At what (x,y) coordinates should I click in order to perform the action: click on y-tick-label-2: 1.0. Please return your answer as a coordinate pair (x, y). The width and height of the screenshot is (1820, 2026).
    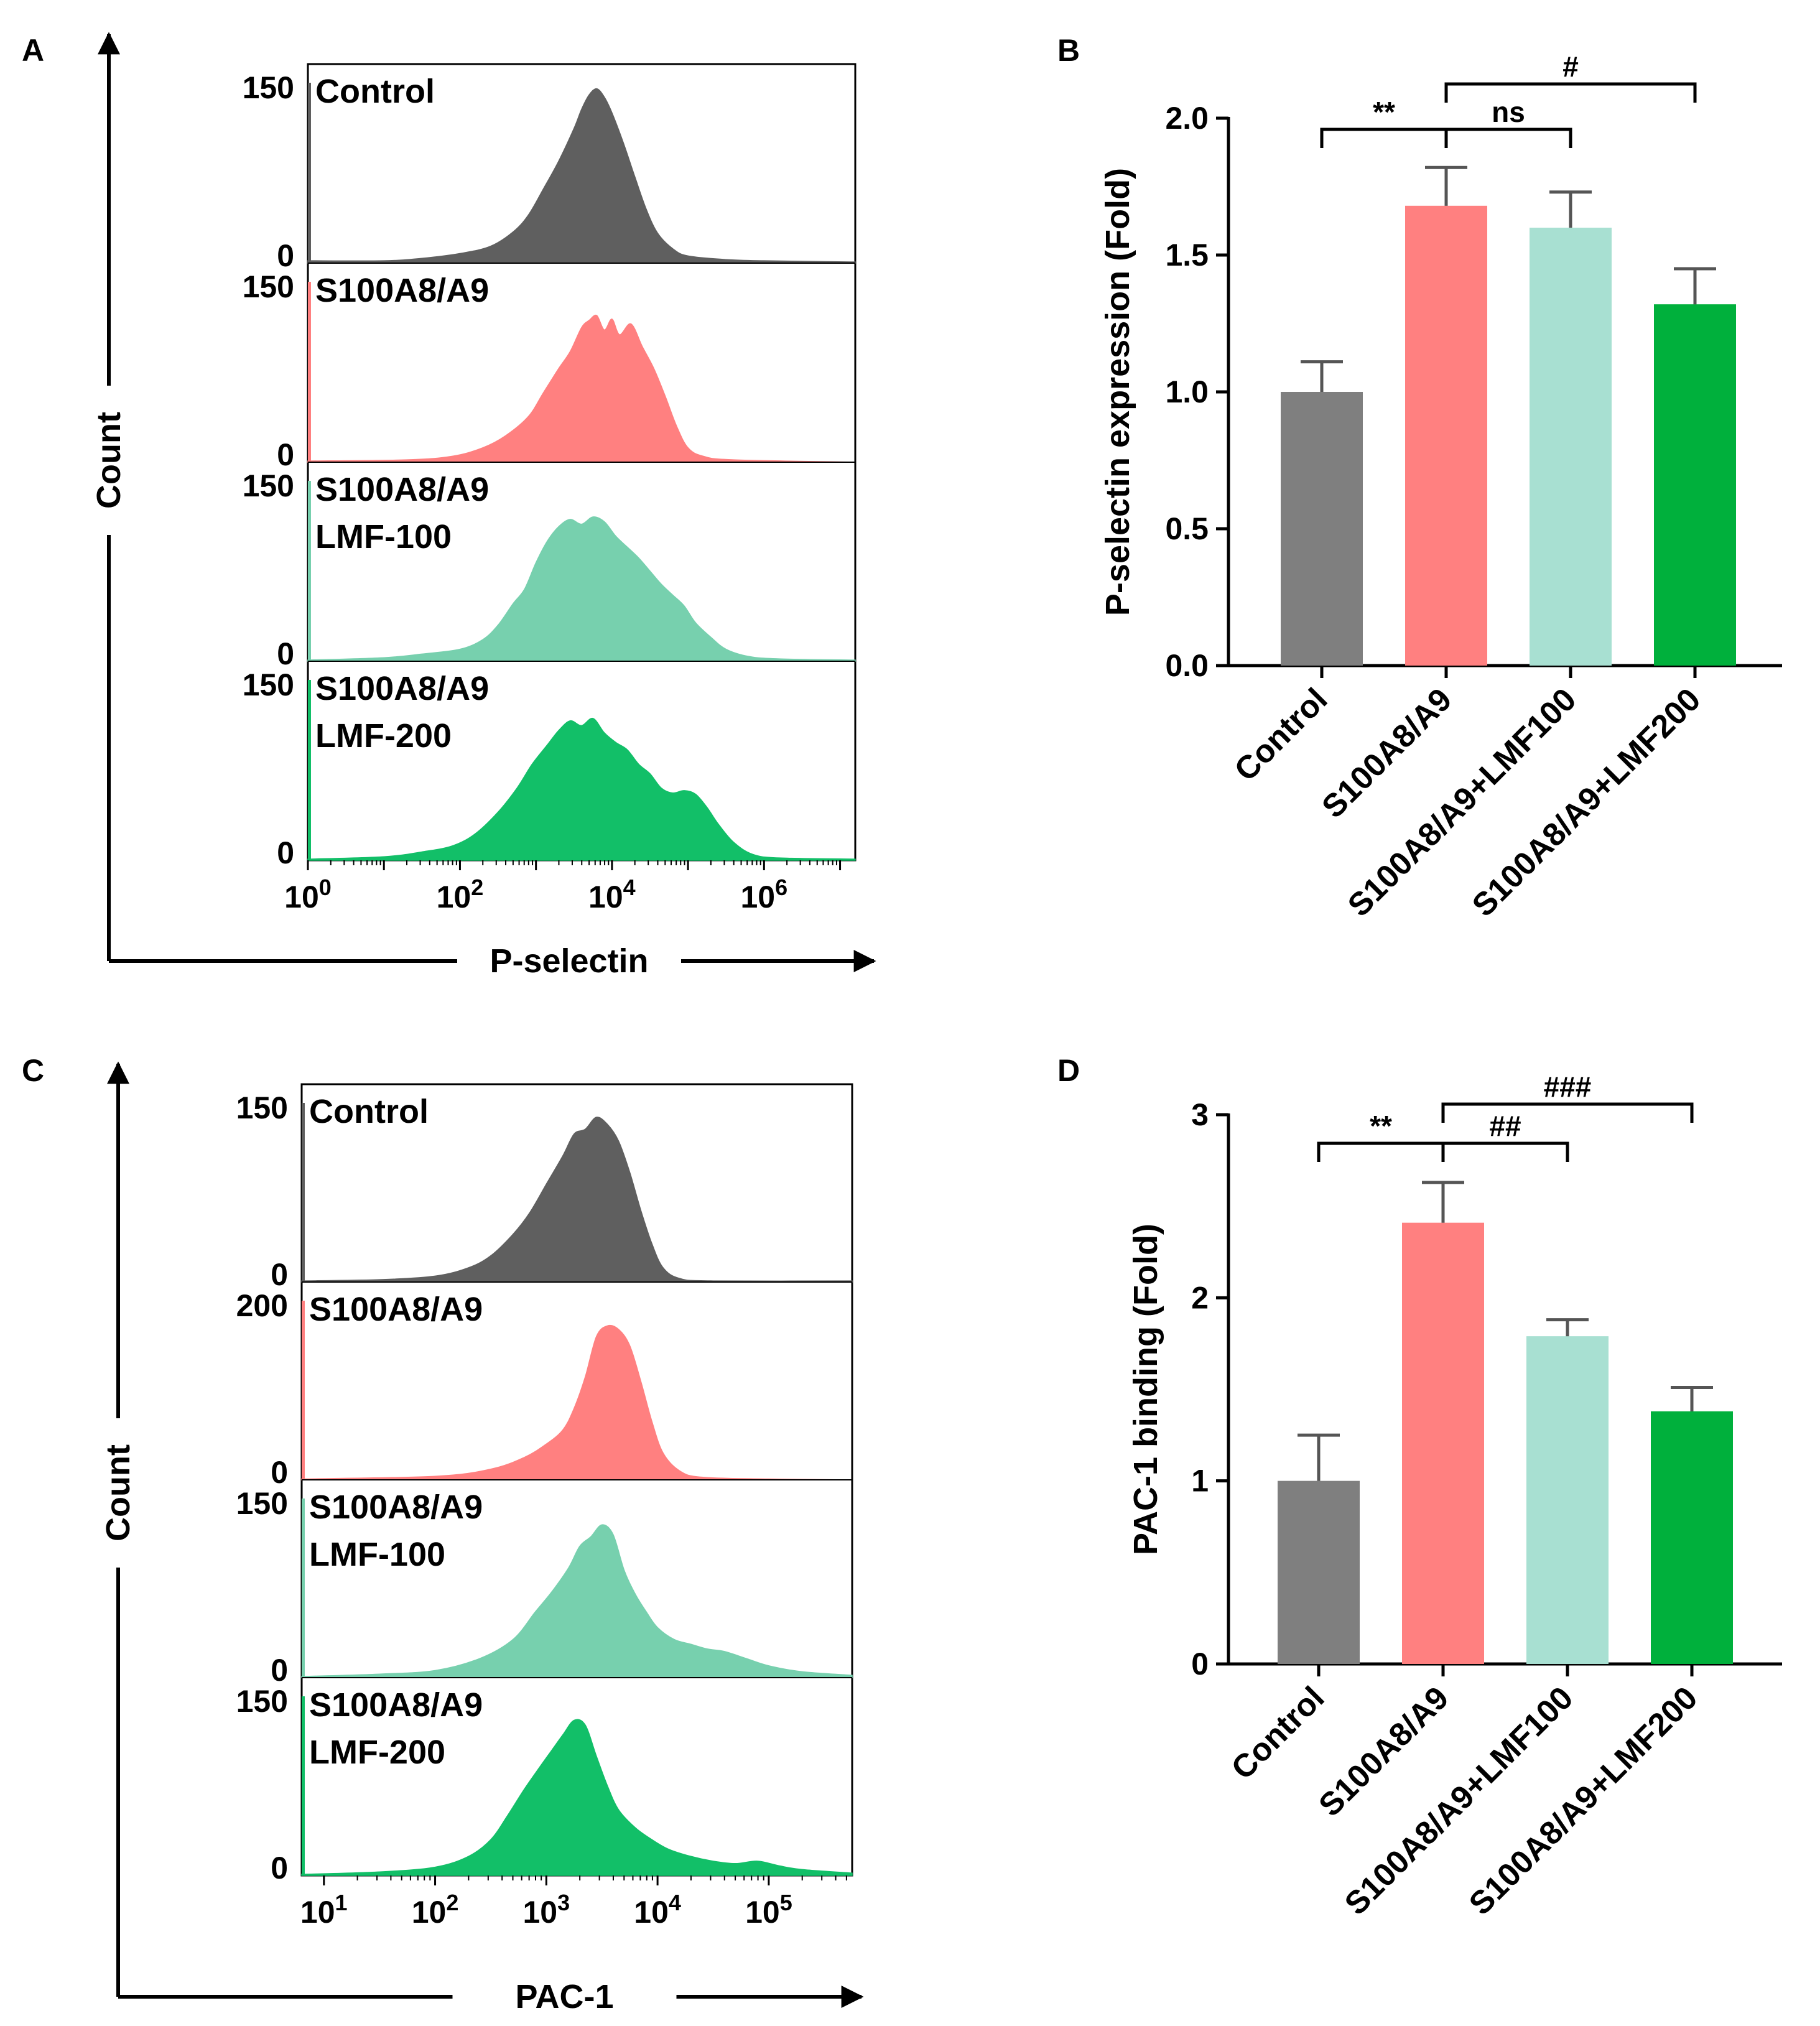
    Looking at the image, I should click on (1187, 391).